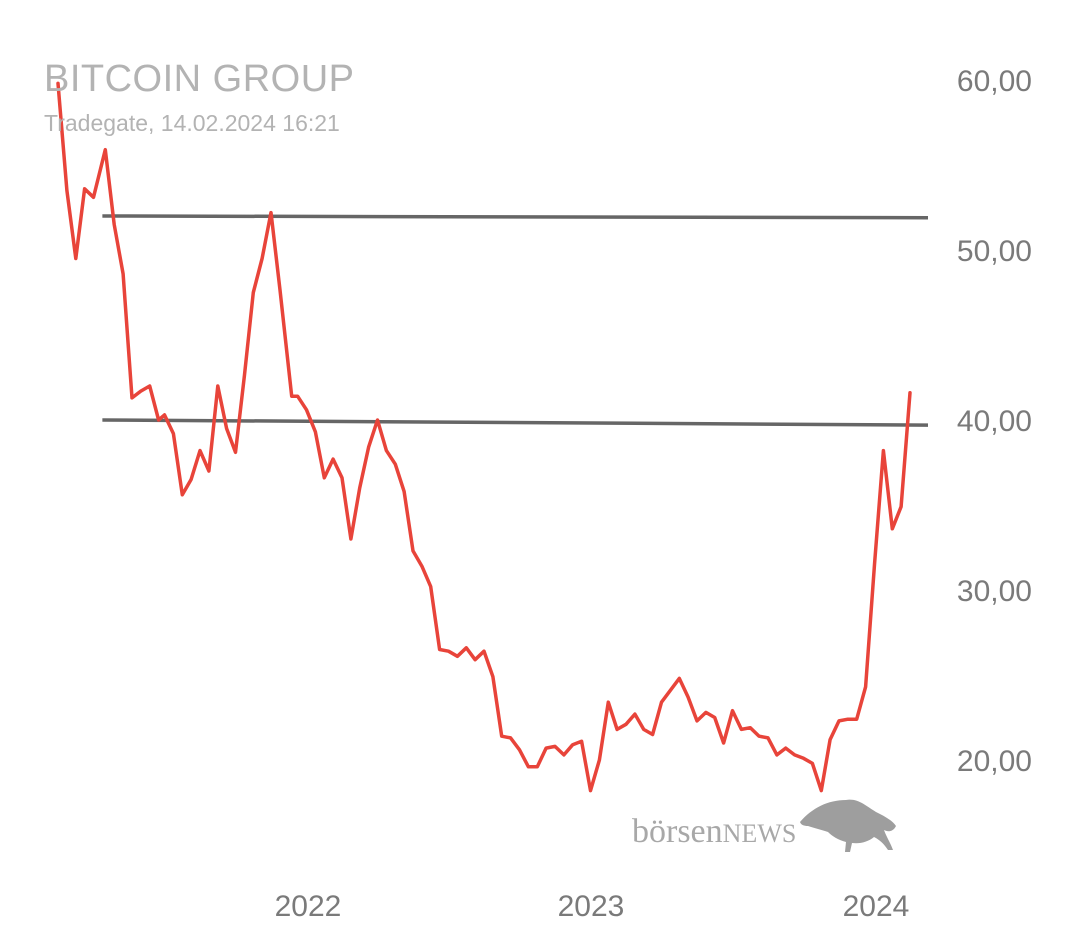  Describe the element at coordinates (591, 906) in the screenshot. I see `x-tick-label: 2023` at that location.